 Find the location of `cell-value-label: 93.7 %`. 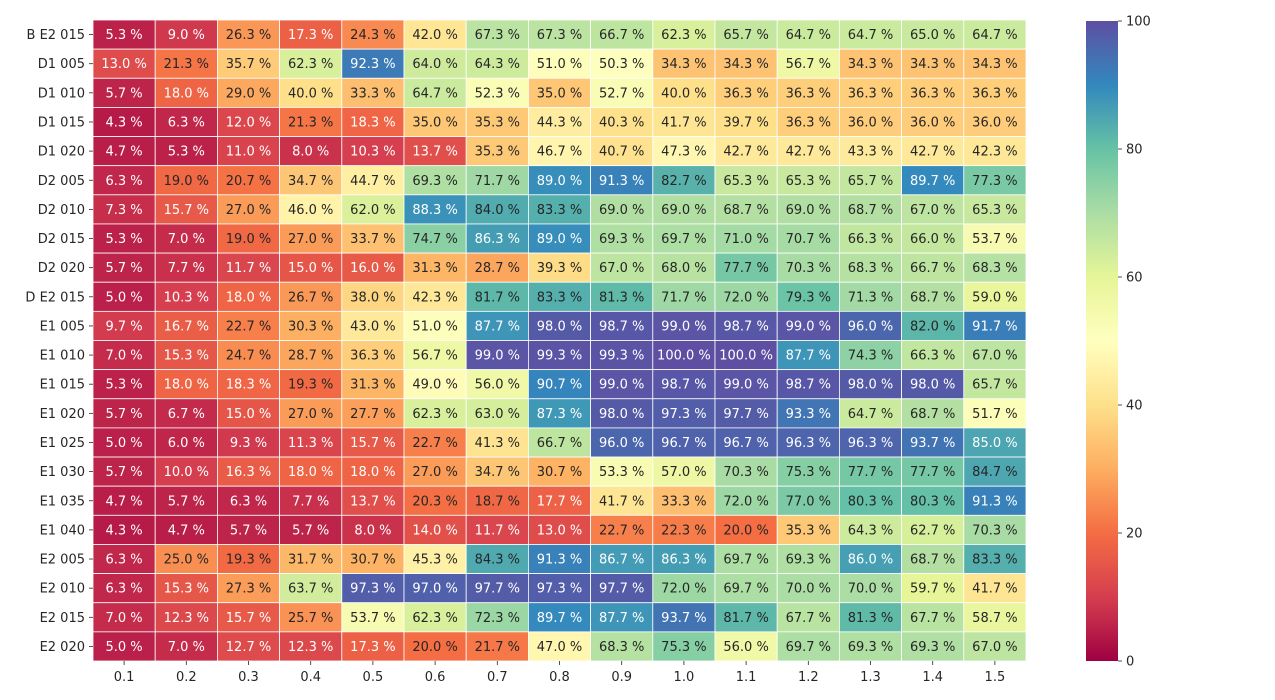

cell-value-label: 93.7 % is located at coordinates (932, 443).